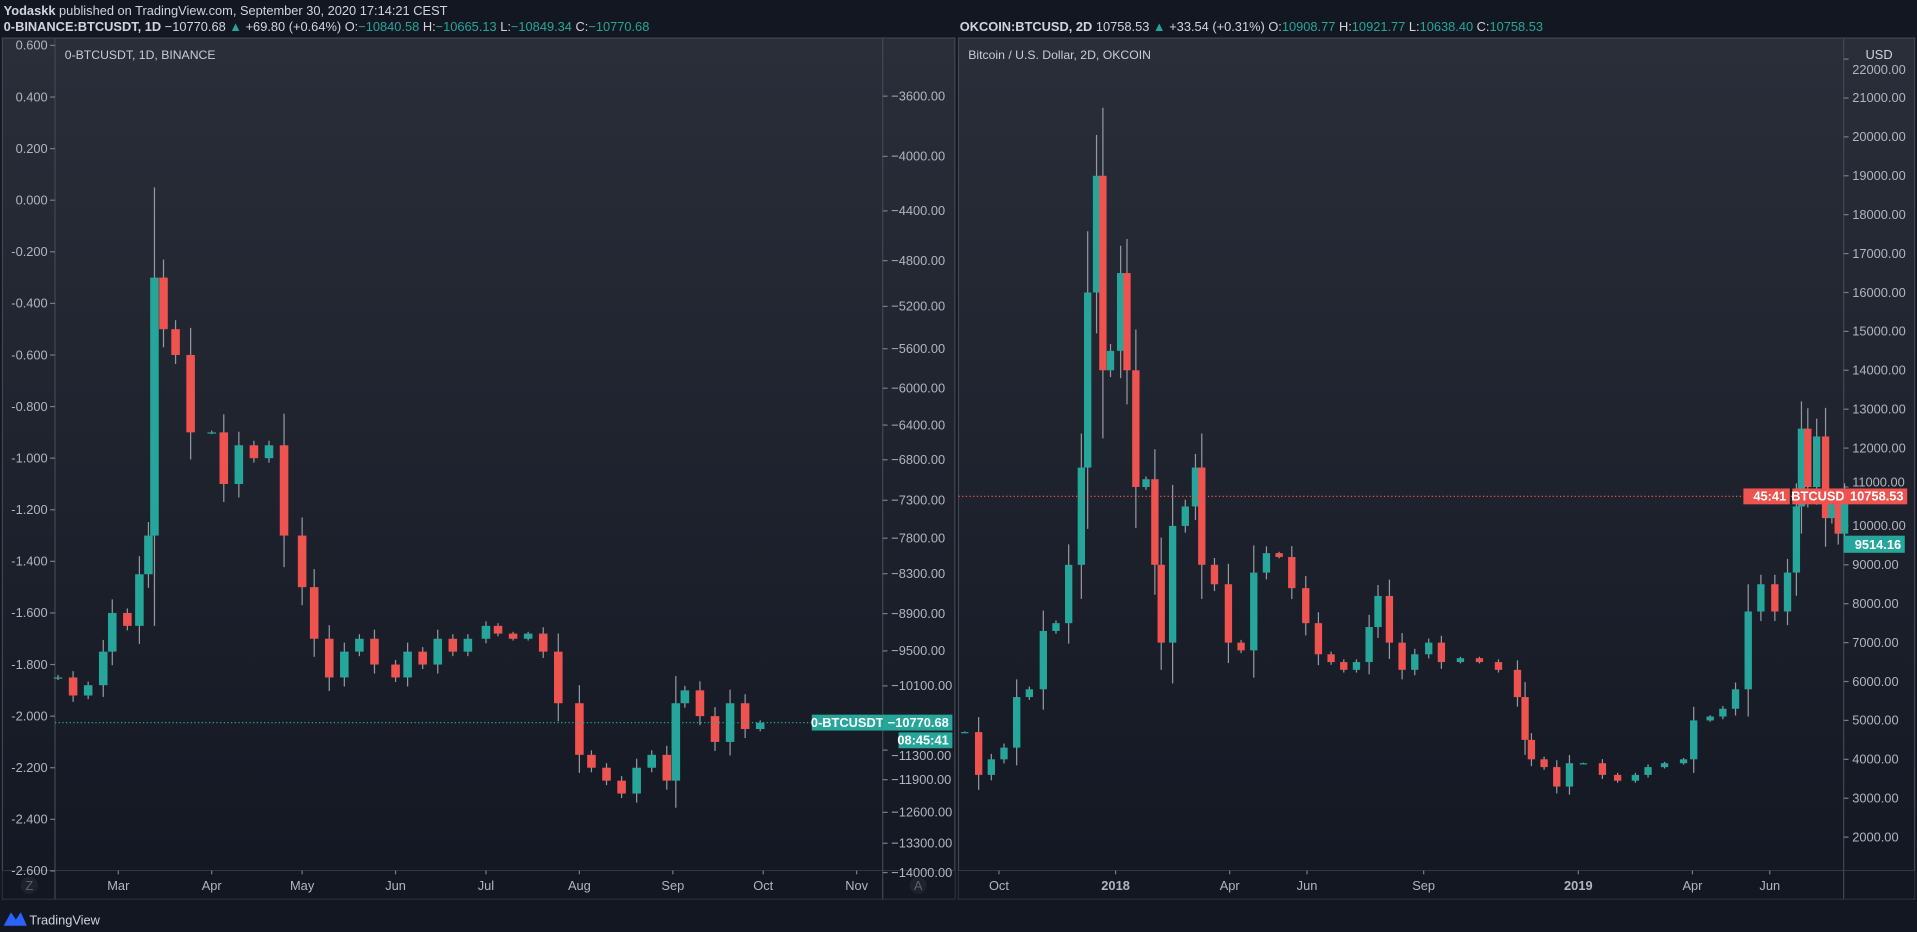 The width and height of the screenshot is (1917, 932). What do you see at coordinates (140, 55) in the screenshot?
I see `chart-legend: 0-BTCUSDT, 1D, BINANCE` at bounding box center [140, 55].